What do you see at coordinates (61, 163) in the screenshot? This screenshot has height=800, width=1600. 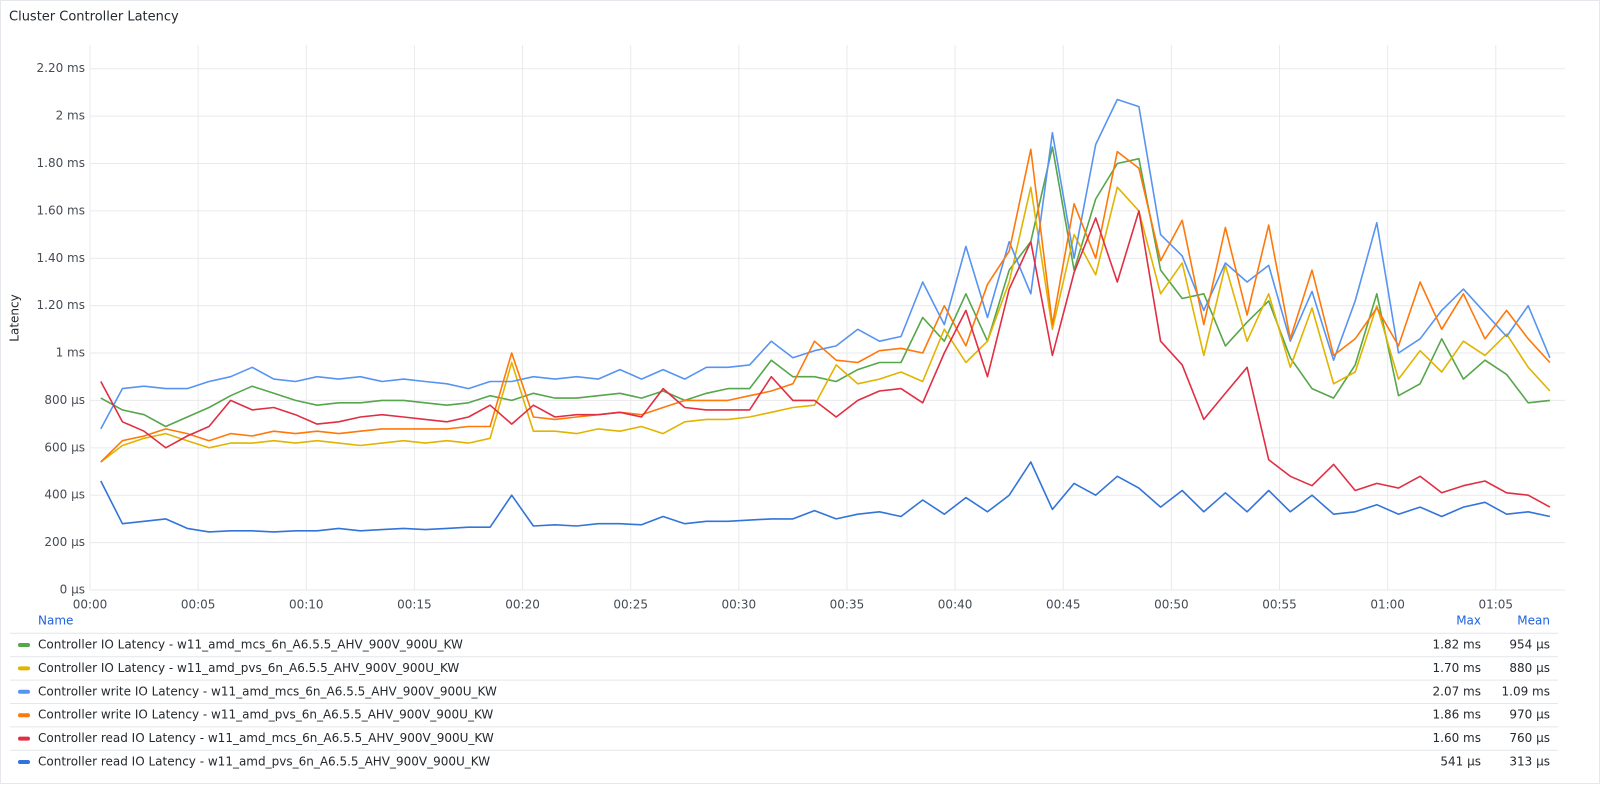 I see `y-tick-label: 1.80 ms` at bounding box center [61, 163].